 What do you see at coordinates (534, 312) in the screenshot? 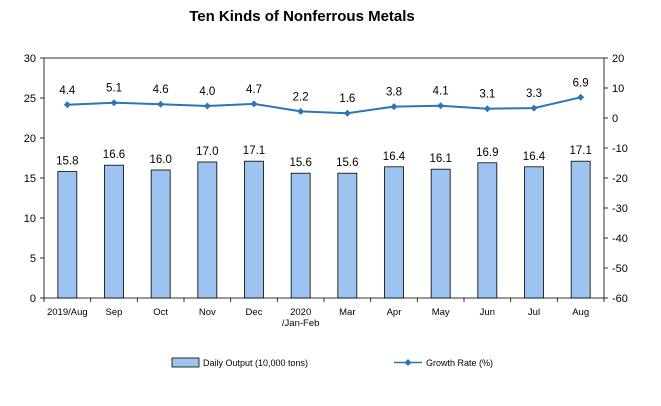
I see `x-tick-label: Jul` at bounding box center [534, 312].